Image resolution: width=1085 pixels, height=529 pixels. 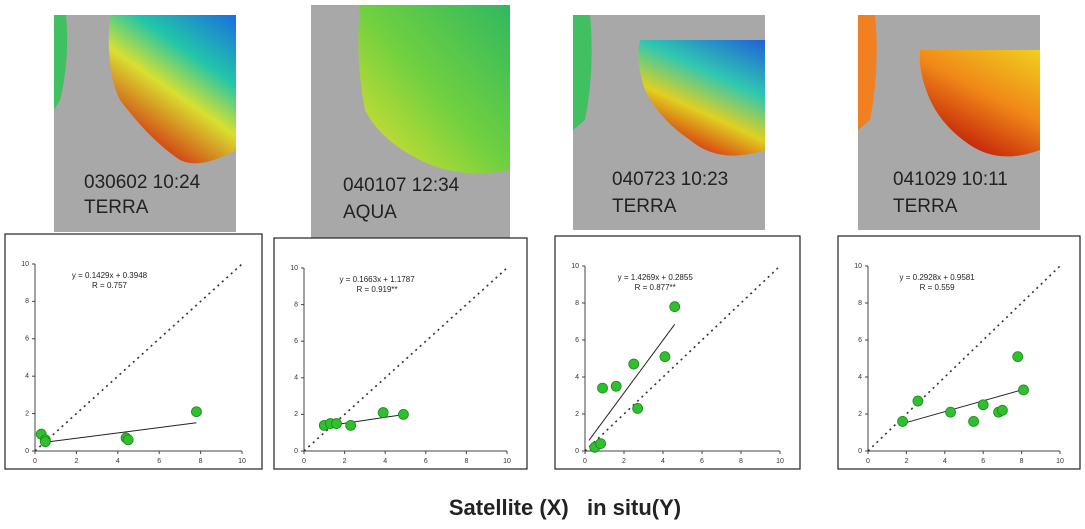 What do you see at coordinates (950, 179) in the screenshot?
I see `image-date: 041029 10:11` at bounding box center [950, 179].